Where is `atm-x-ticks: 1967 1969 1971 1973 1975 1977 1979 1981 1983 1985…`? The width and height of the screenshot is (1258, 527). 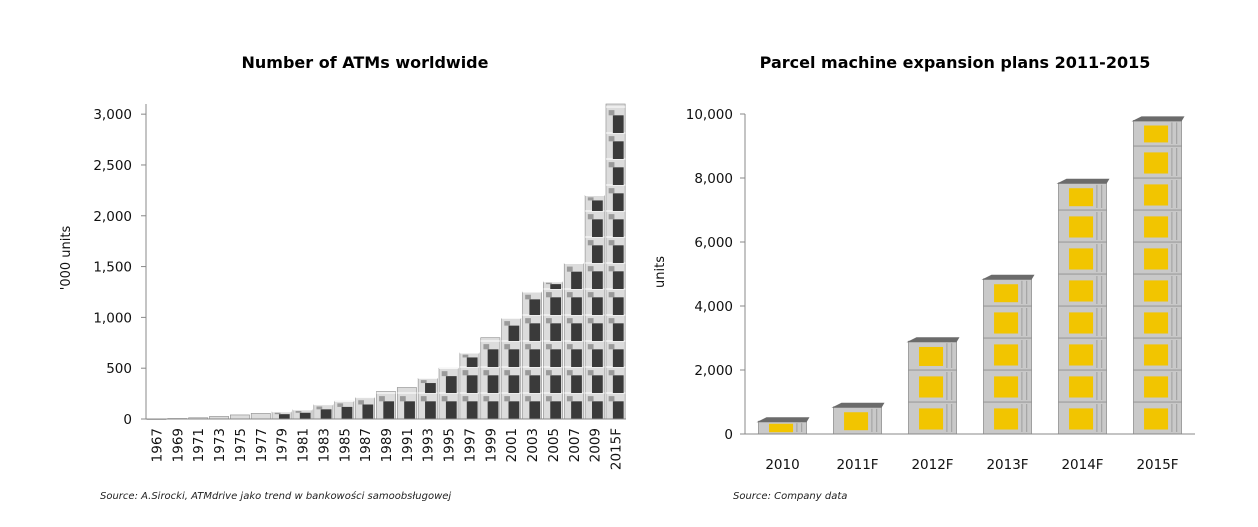
atm-x-ticks: 1967 1969 1971 1973 1975 1977 1979 1981 1983 1985… is located at coordinates (386, 449).